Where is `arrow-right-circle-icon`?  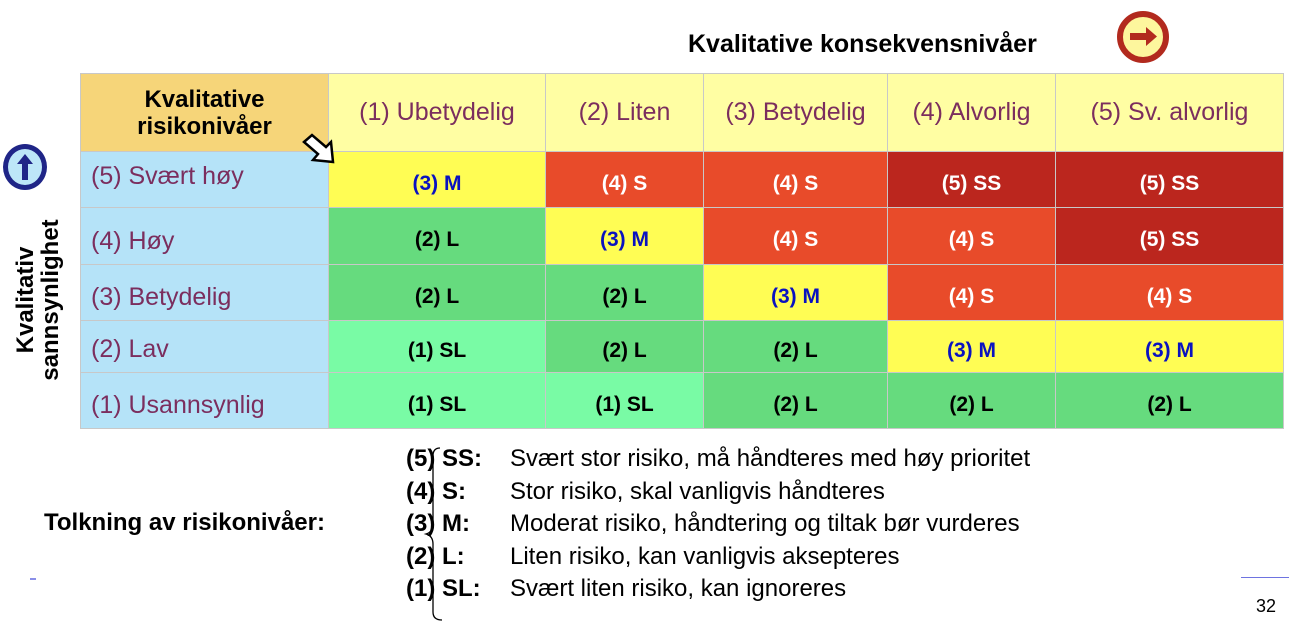 arrow-right-circle-icon is located at coordinates (1143, 37).